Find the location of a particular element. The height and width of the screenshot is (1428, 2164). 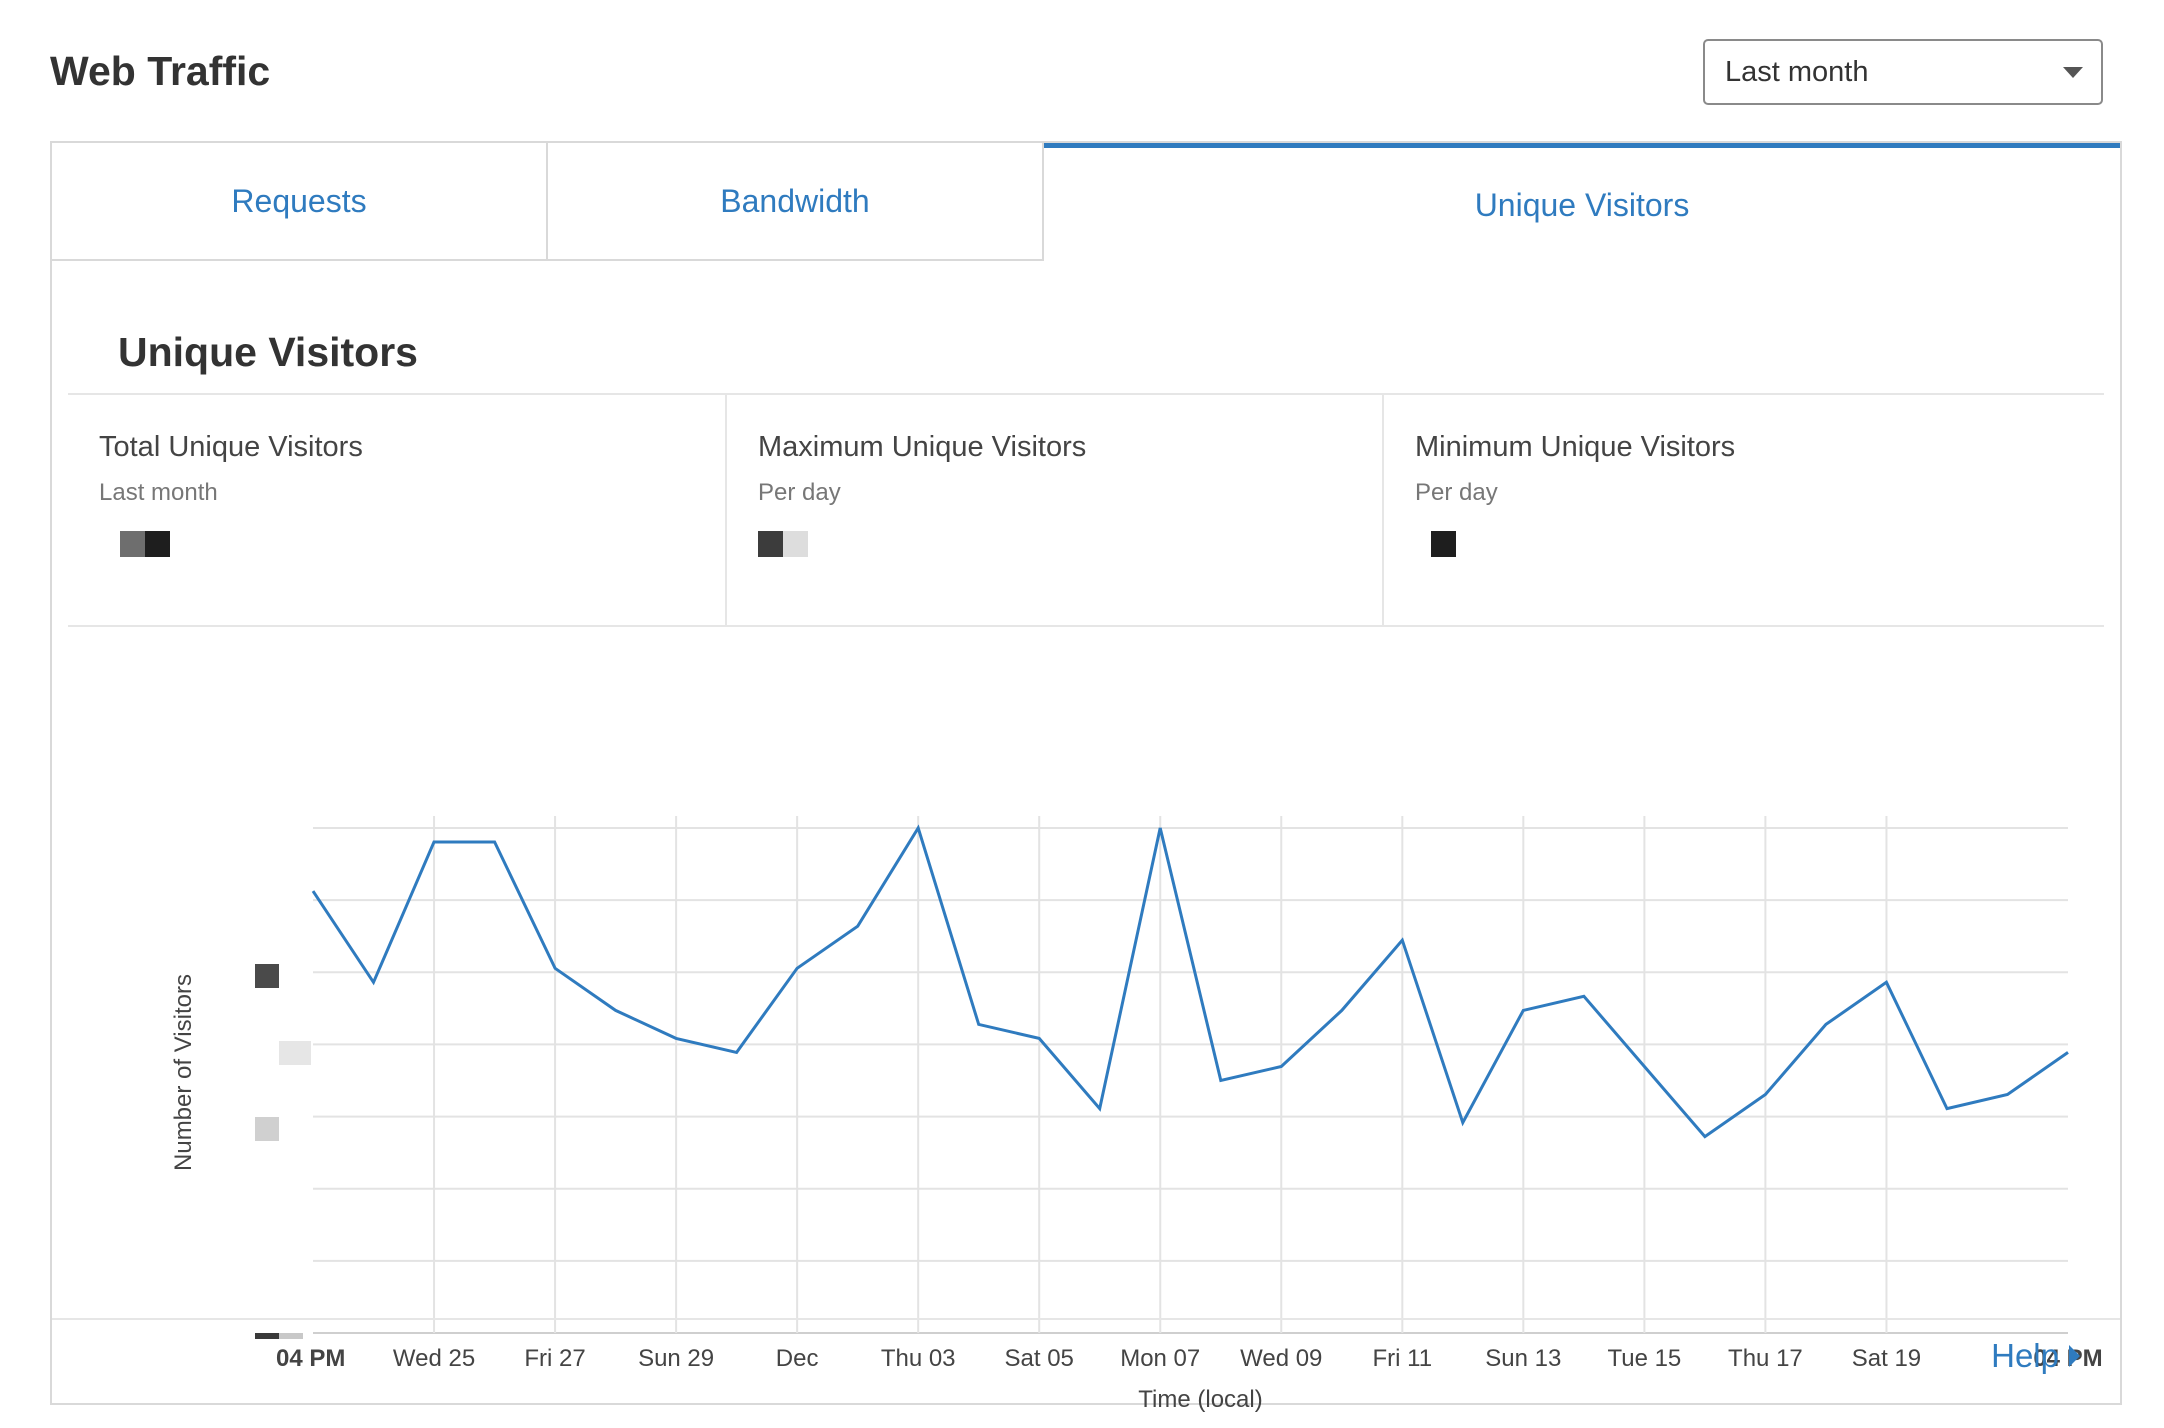

caret-right-icon is located at coordinates (2074, 1356).